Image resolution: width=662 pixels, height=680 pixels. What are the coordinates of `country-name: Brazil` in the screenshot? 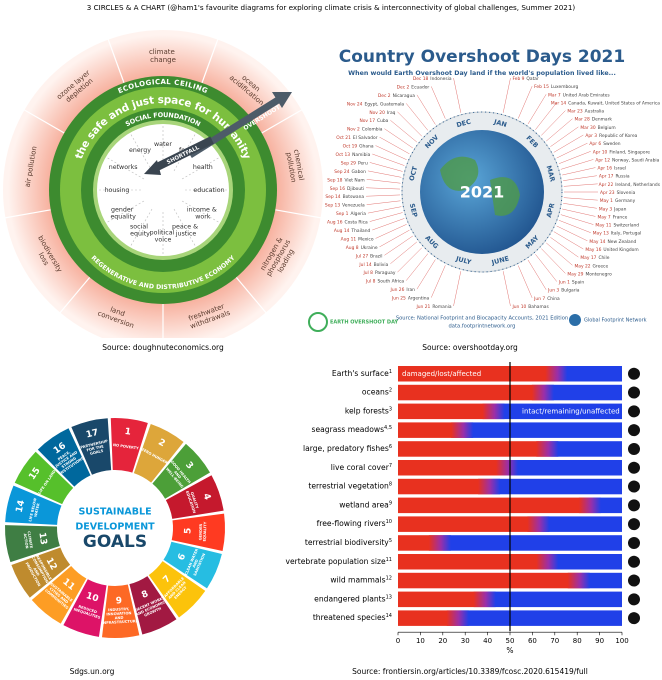 It's located at (376, 256).